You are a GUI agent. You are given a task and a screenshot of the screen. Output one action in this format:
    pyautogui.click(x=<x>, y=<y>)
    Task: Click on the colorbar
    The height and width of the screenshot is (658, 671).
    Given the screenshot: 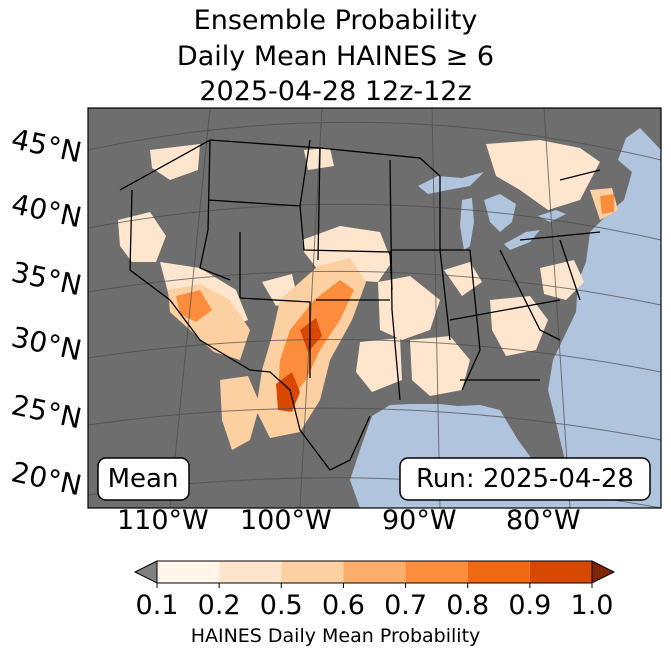 What is the action you would take?
    pyautogui.click(x=374, y=574)
    